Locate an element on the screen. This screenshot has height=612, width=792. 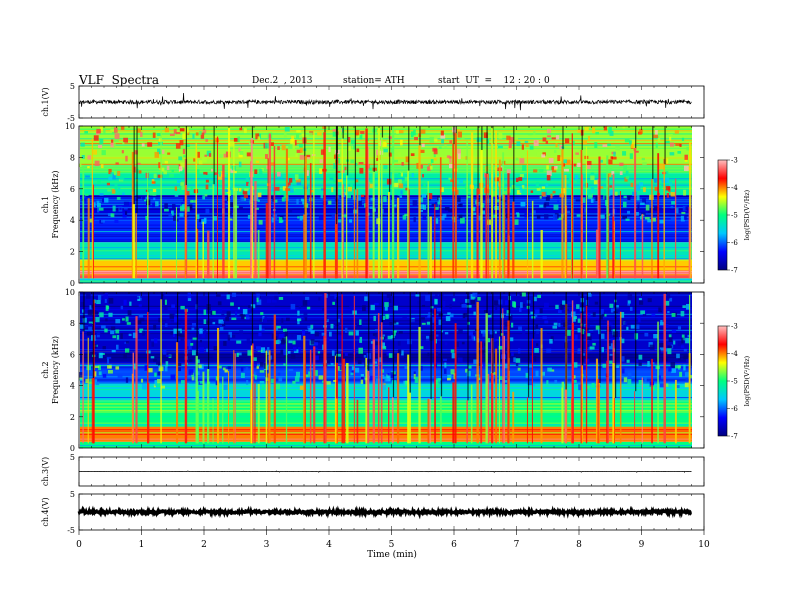
ch1-spectrogram-colorbar-tick: -3 is located at coordinates (734, 161).